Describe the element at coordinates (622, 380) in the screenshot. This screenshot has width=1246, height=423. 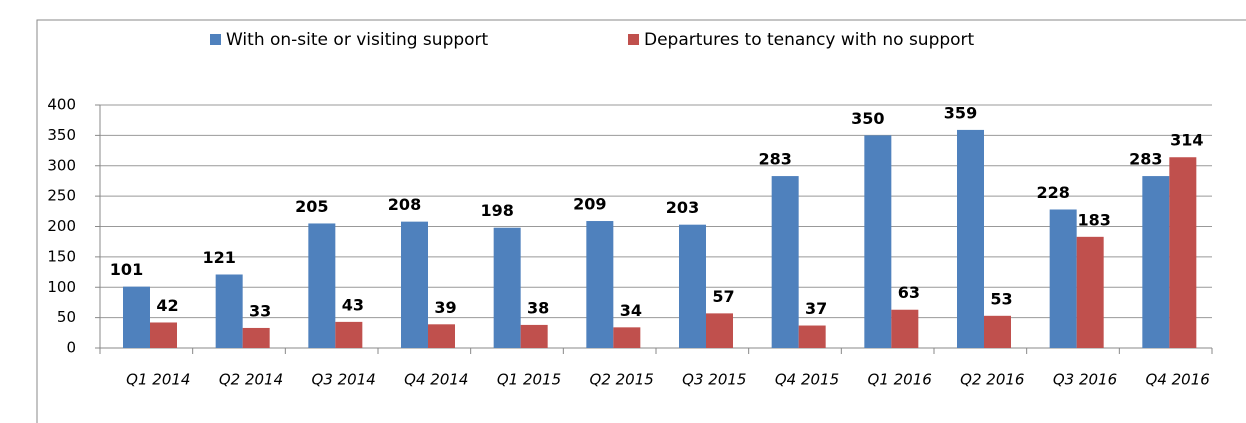
I see `x-tick-label: Q2 2015` at that location.